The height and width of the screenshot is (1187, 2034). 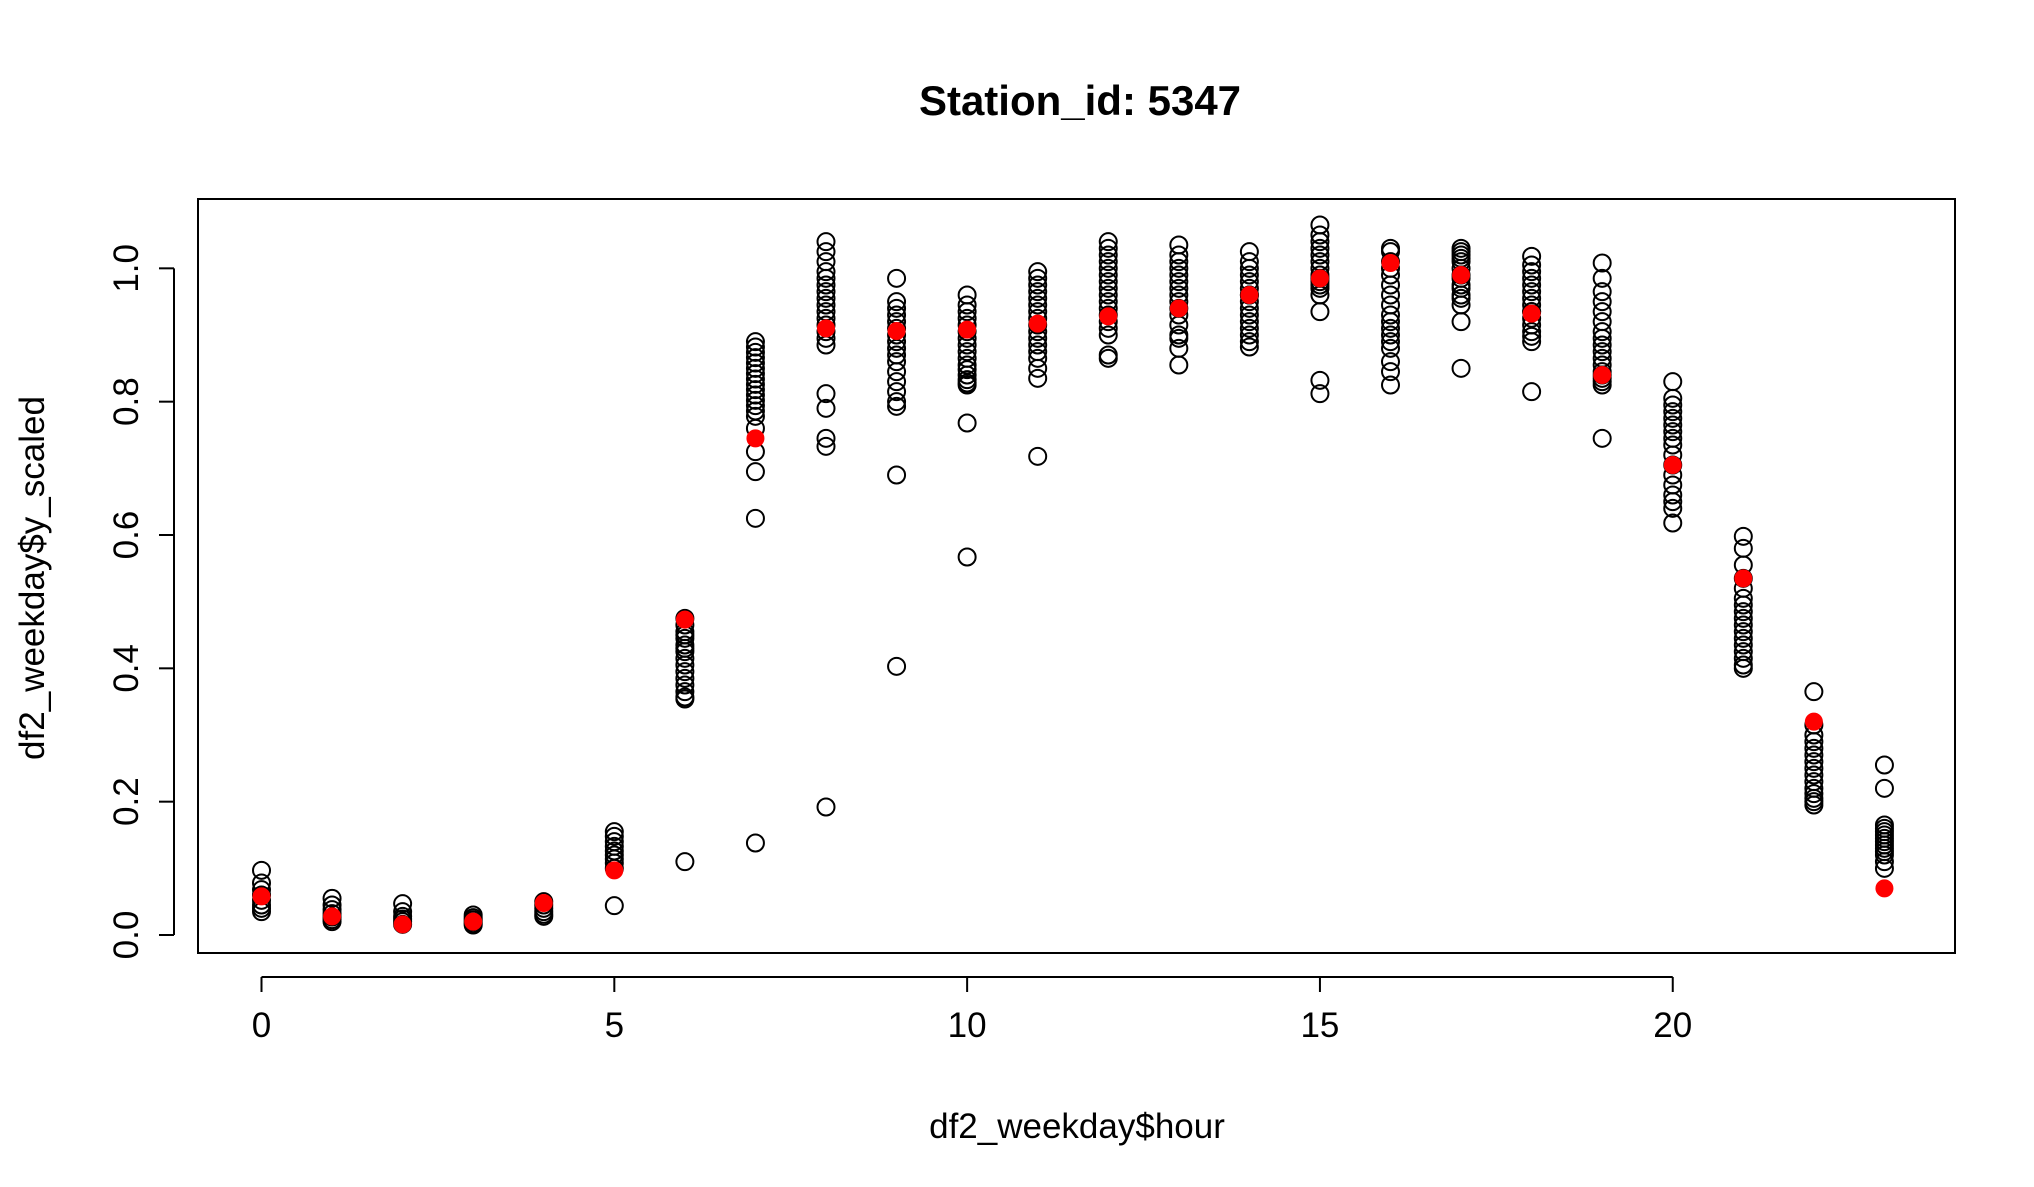 I want to click on y-tick-label: 0.6, so click(x=126, y=535).